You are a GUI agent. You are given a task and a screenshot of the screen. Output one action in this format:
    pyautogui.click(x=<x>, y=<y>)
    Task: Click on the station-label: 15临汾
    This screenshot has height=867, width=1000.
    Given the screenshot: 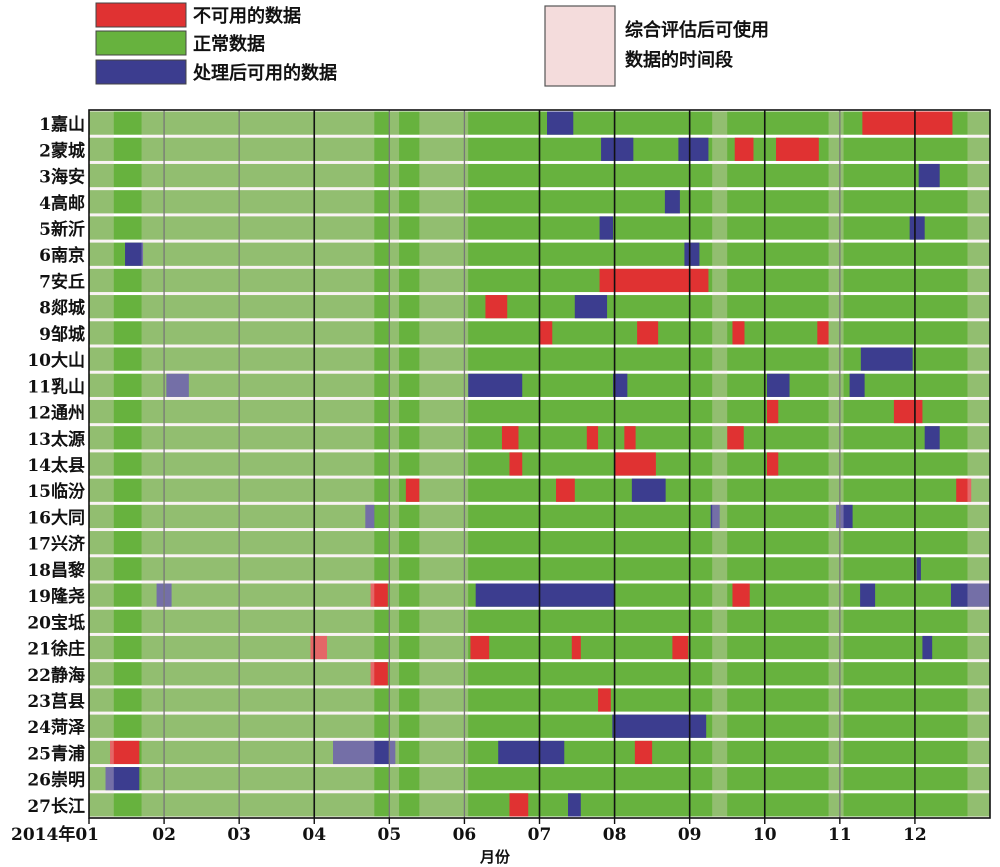 What is the action you would take?
    pyautogui.click(x=56, y=491)
    